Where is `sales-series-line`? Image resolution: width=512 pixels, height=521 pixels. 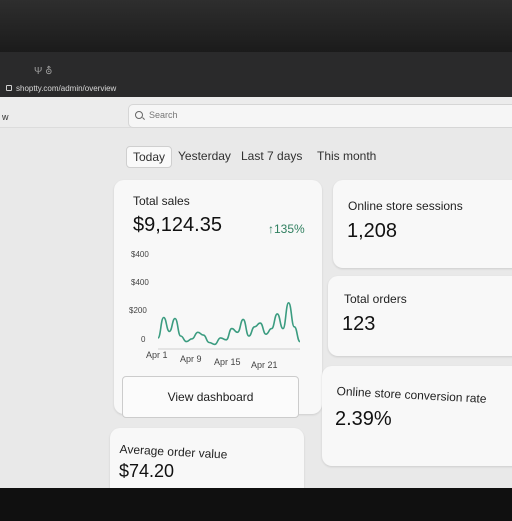 sales-series-line is located at coordinates (229, 324).